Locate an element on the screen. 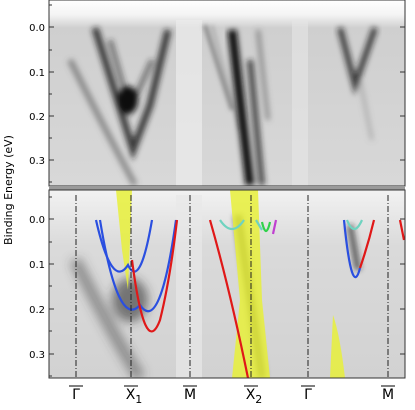  y-tick-label-bottom-2: 0.2 is located at coordinates (37, 310).